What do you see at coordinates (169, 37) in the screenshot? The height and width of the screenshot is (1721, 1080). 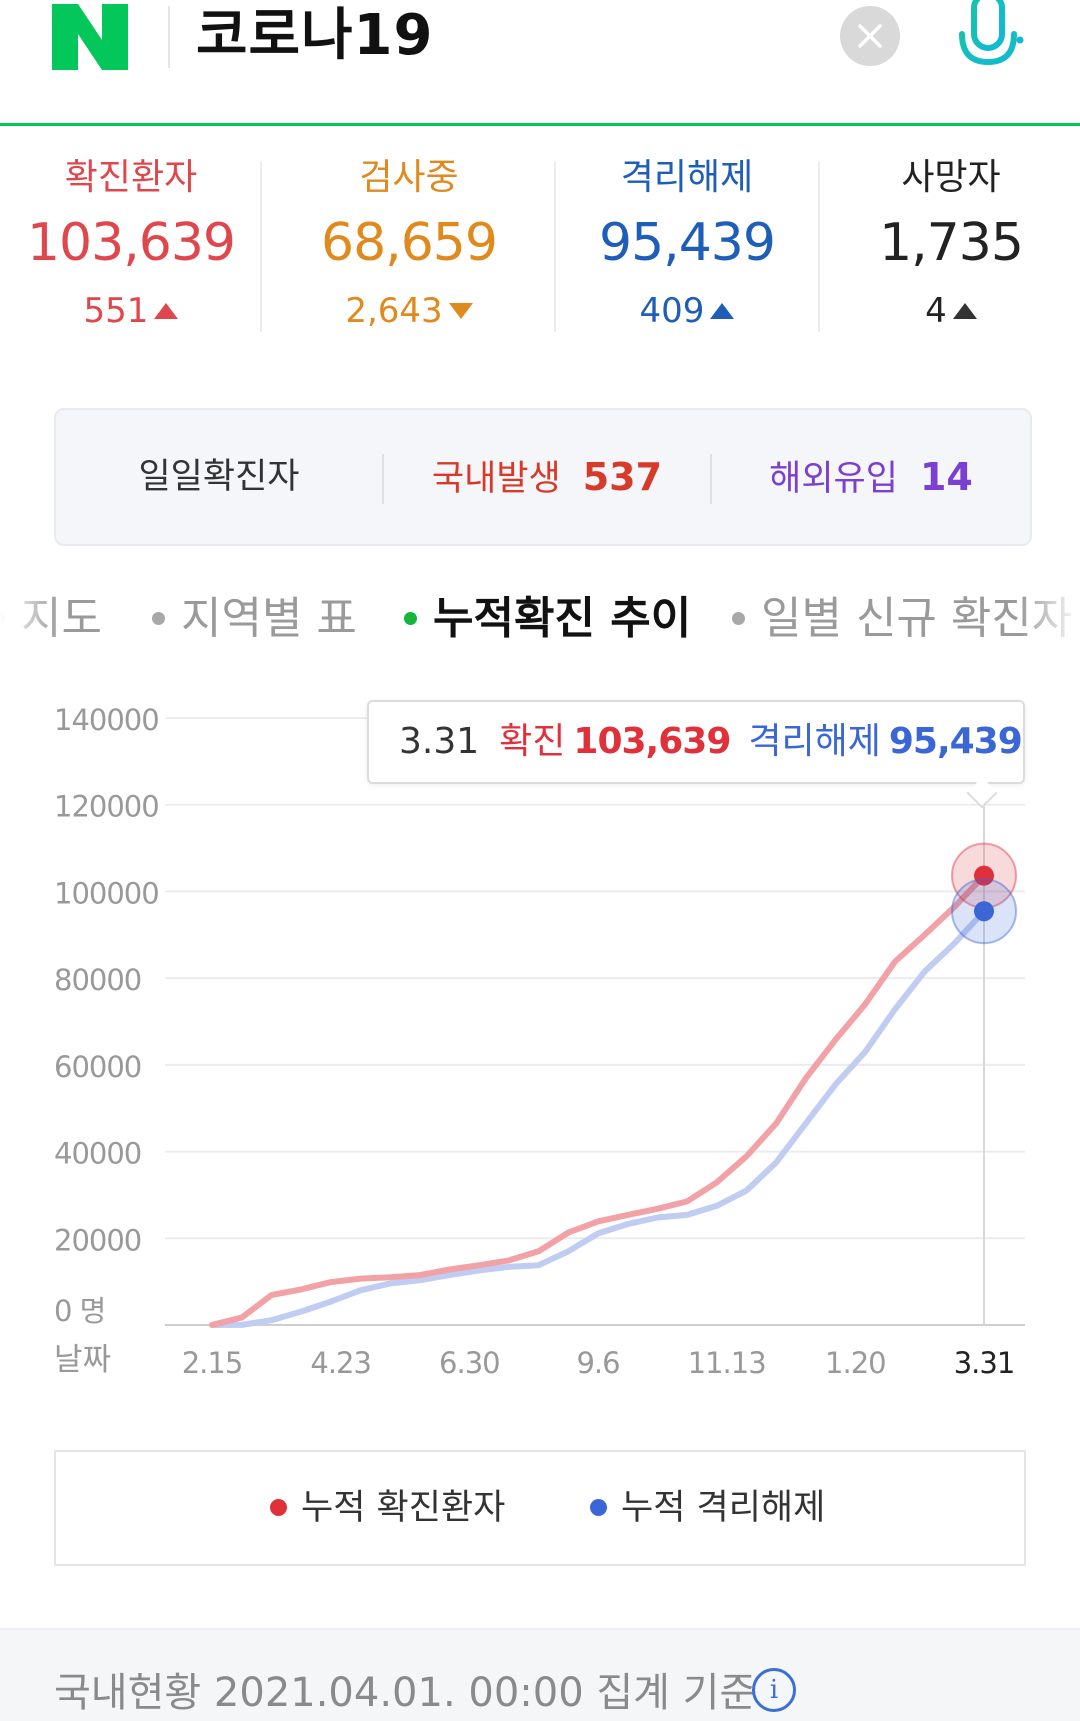 I see `logo-divider` at bounding box center [169, 37].